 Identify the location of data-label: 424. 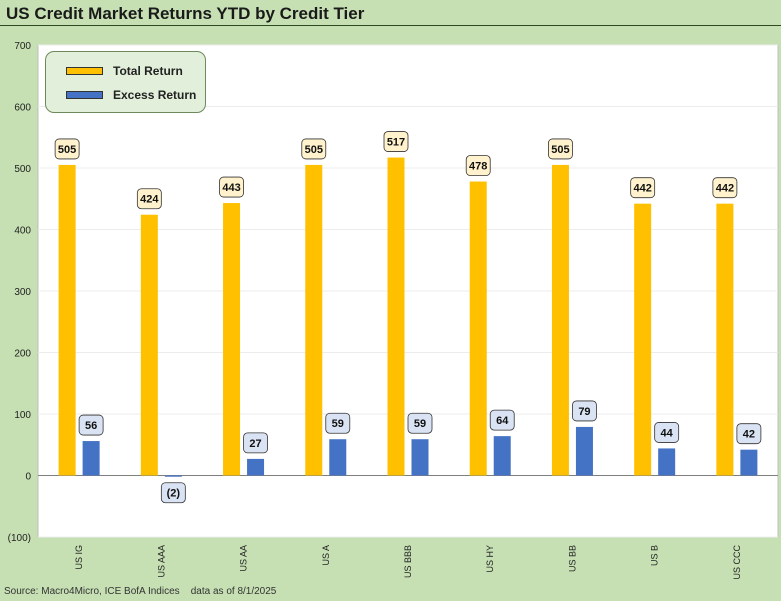
(149, 200).